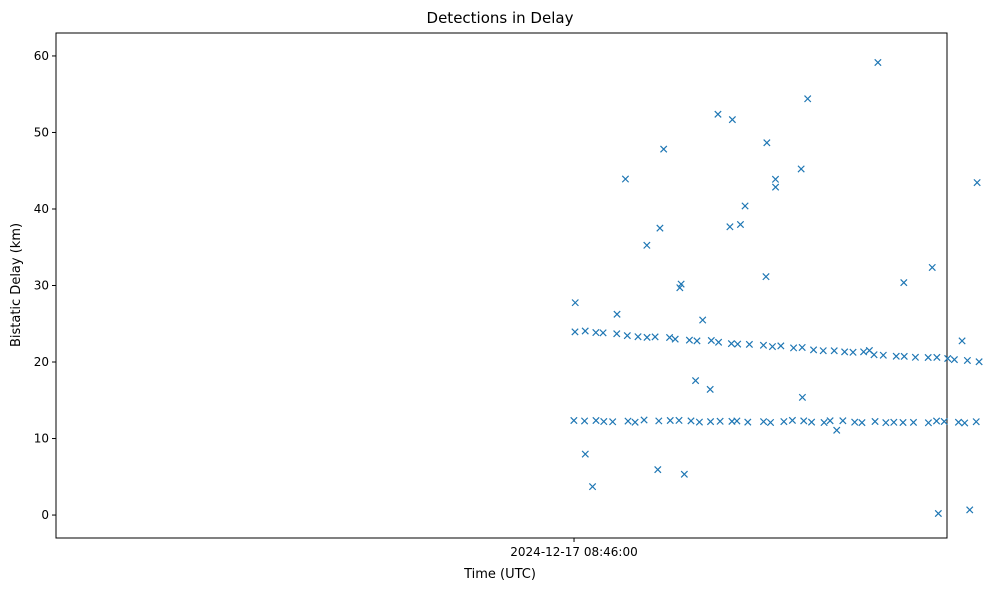 The image size is (984, 590). Describe the element at coordinates (500, 18) in the screenshot. I see `chart-title: Detections in Delay` at that location.